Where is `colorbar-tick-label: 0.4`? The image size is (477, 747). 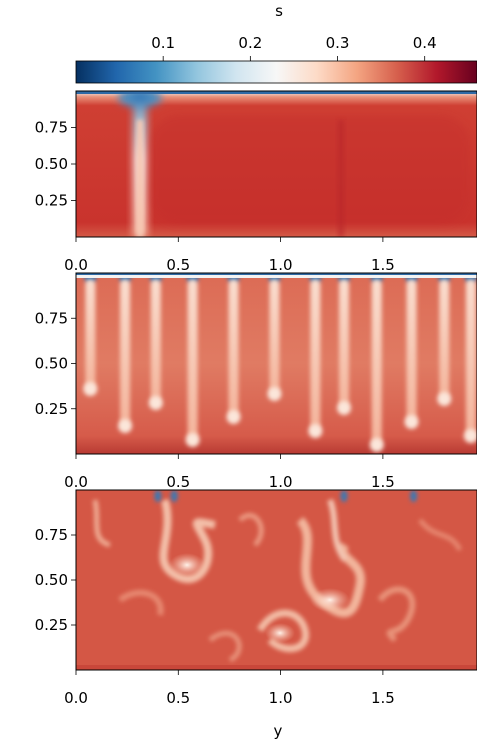 colorbar-tick-label: 0.4 is located at coordinates (425, 43).